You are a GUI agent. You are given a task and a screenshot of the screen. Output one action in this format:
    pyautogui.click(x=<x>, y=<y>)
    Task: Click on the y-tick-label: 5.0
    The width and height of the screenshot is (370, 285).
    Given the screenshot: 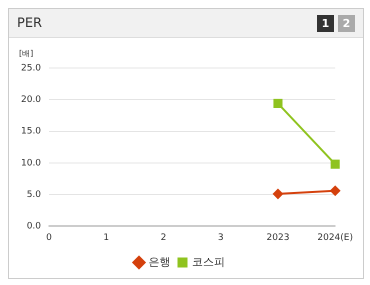 What is the action you would take?
    pyautogui.click(x=34, y=195)
    